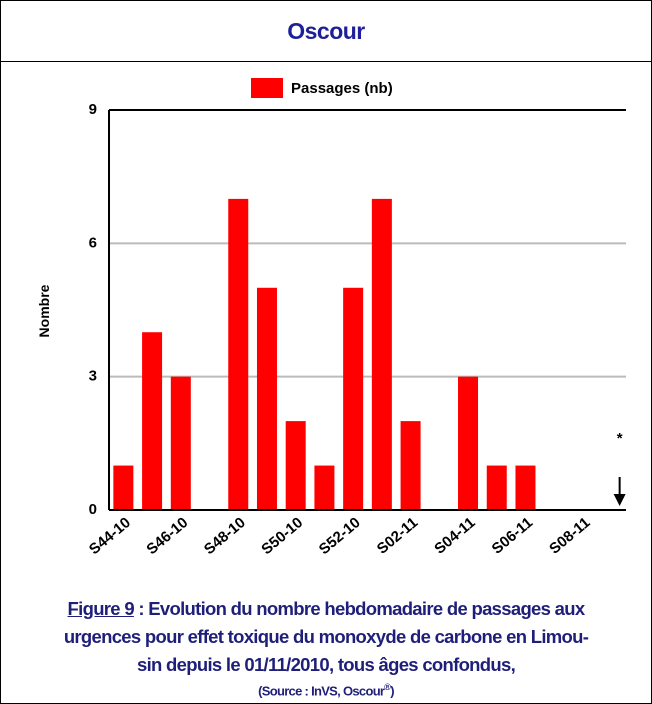 The image size is (652, 704). I want to click on source-mark: ®, so click(387, 687).